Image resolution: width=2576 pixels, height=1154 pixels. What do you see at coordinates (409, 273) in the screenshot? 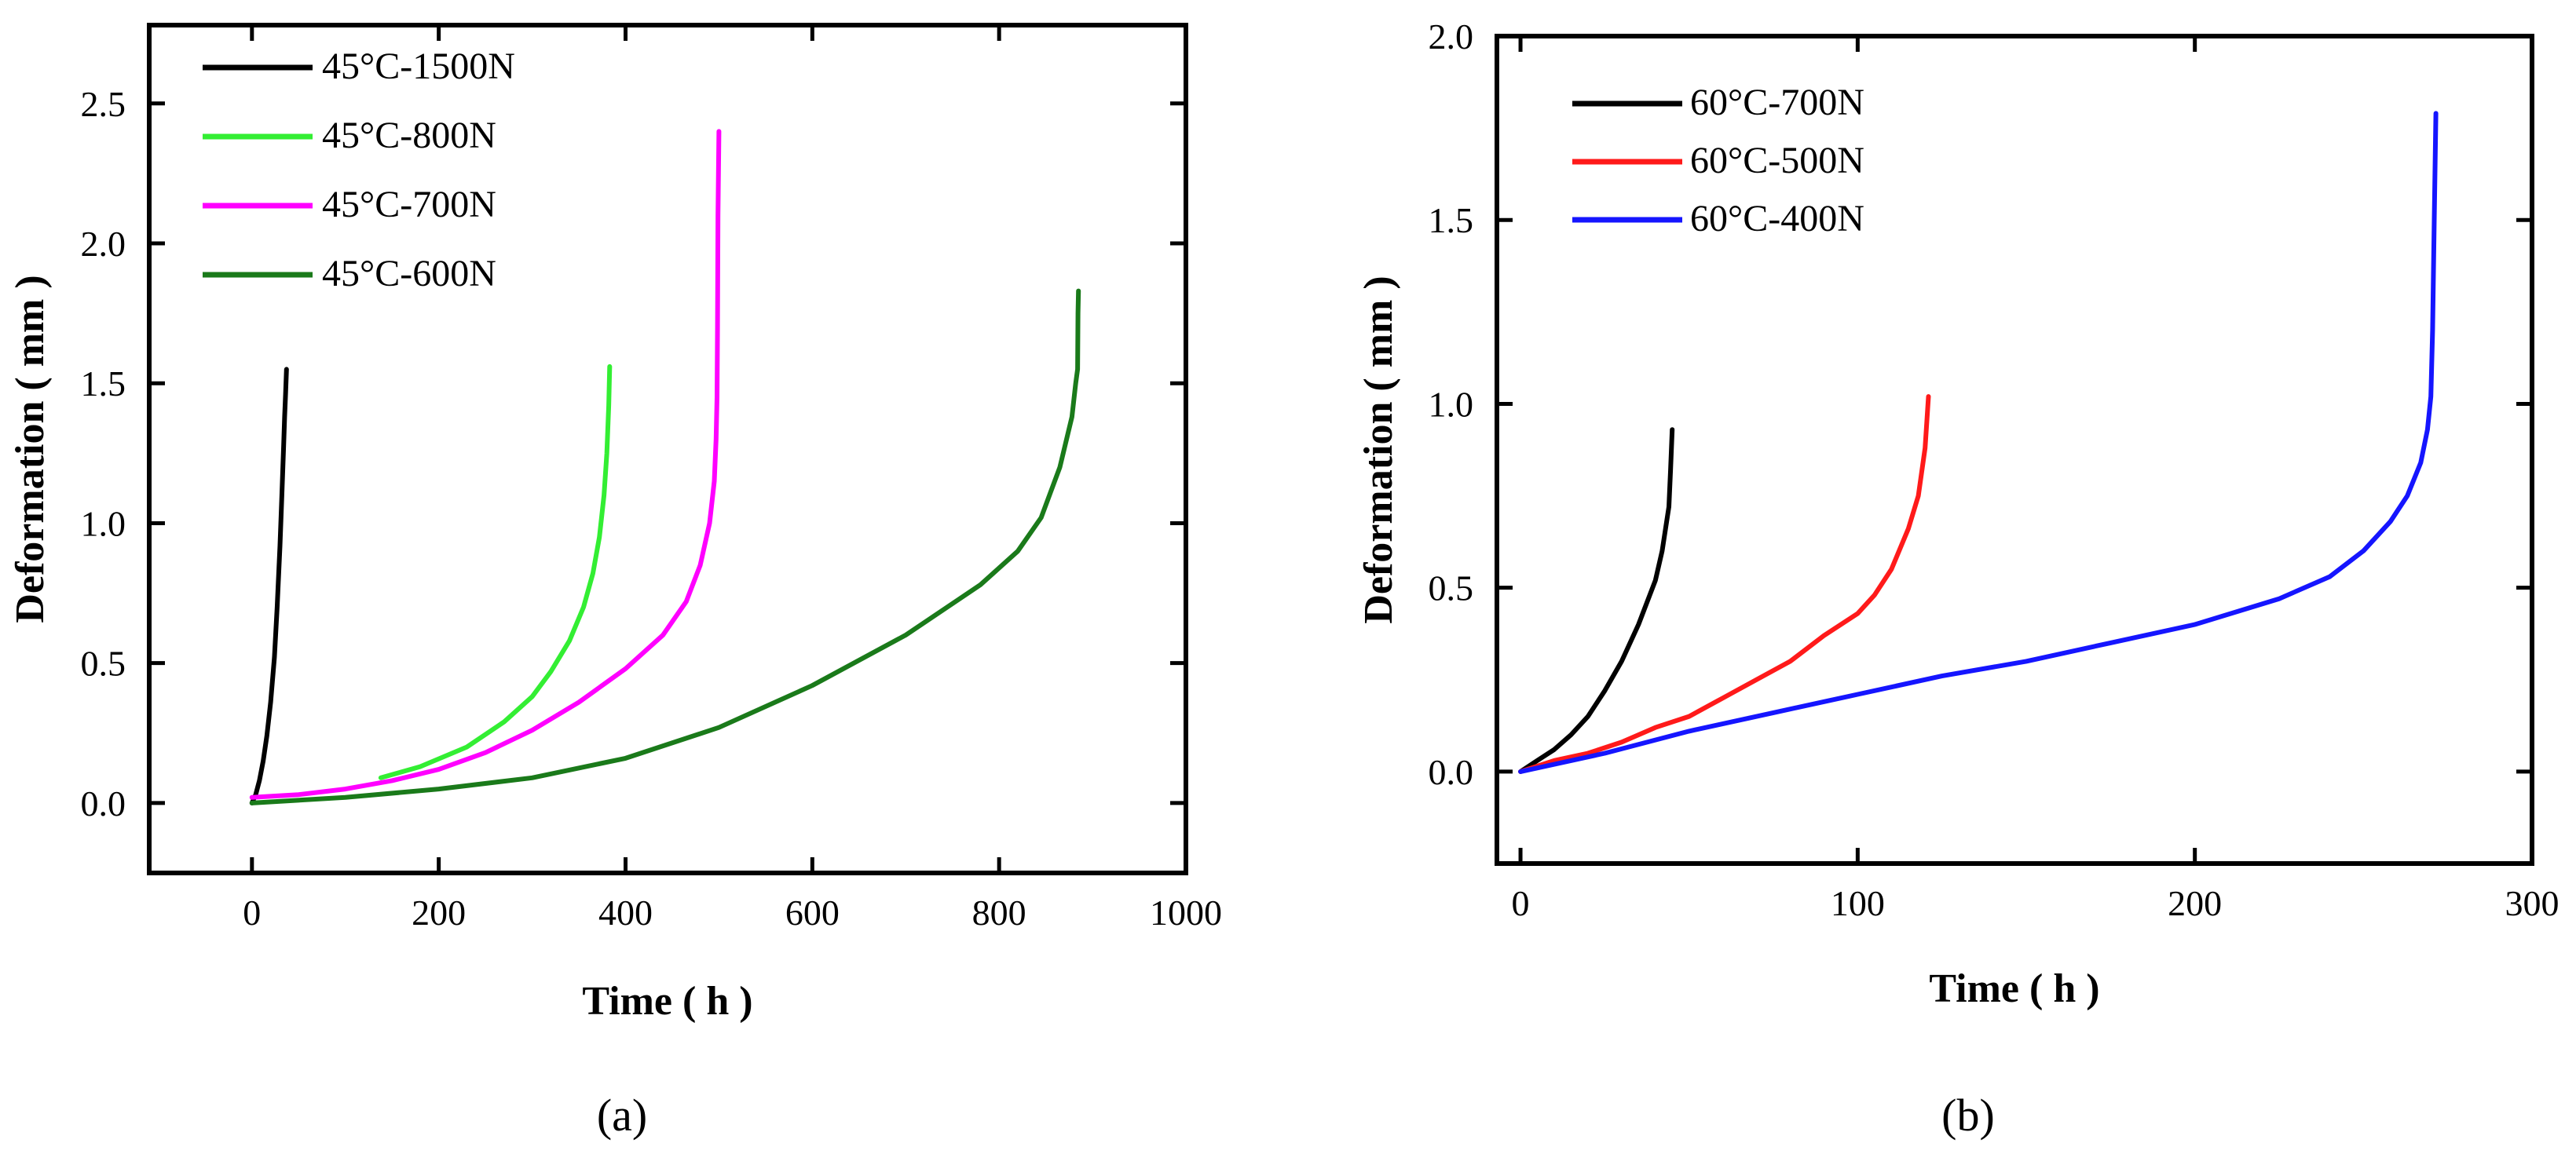
I see `legend-label: 45°C-600N` at bounding box center [409, 273].